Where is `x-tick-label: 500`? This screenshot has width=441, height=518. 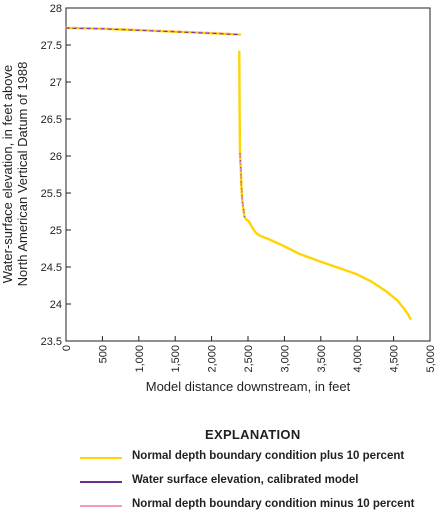
x-tick-label: 500 is located at coordinates (103, 354).